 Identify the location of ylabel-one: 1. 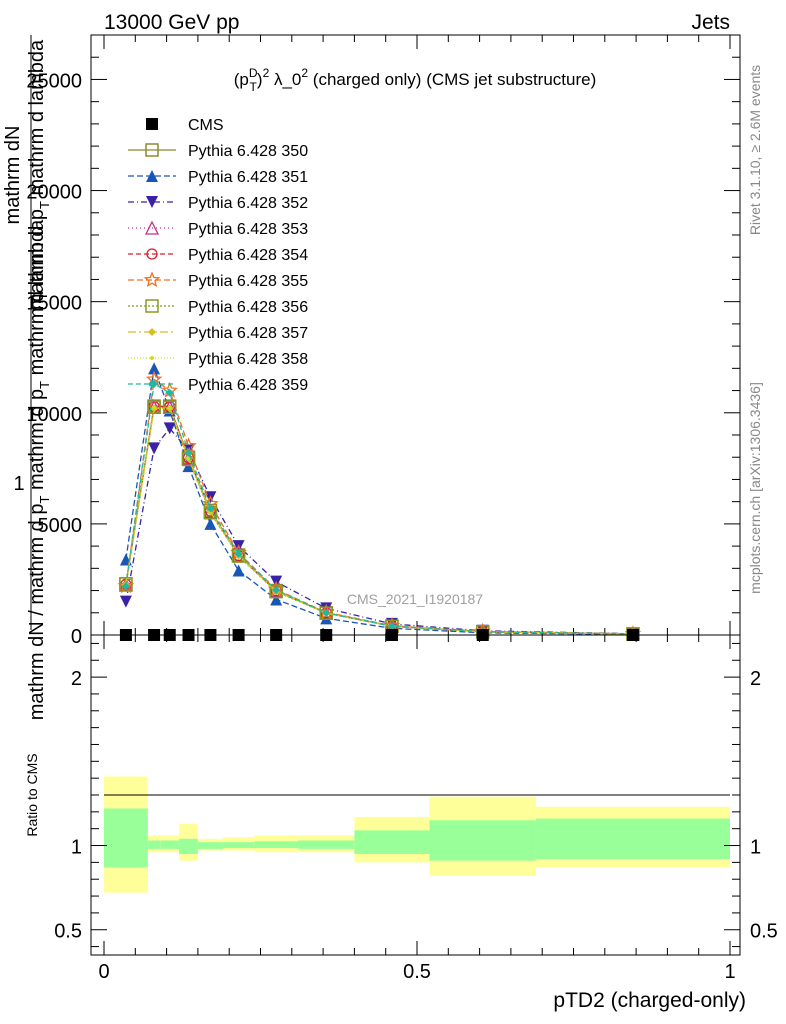
(18, 484).